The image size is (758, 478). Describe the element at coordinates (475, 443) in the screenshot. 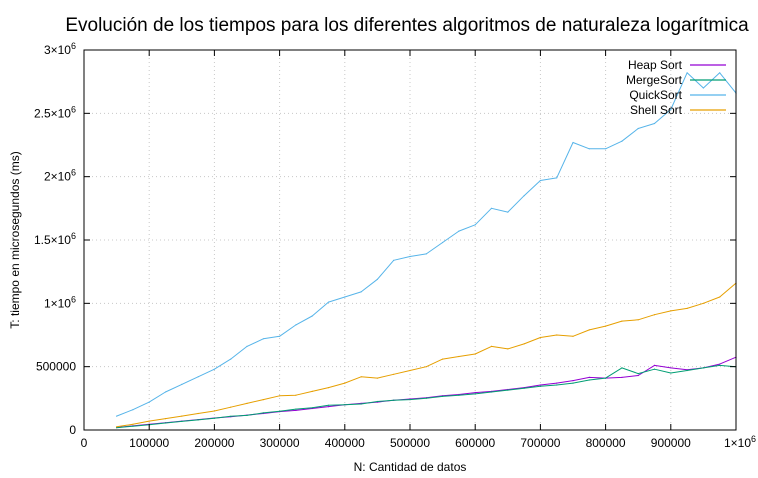

I see `x-tick-label: 600000` at that location.